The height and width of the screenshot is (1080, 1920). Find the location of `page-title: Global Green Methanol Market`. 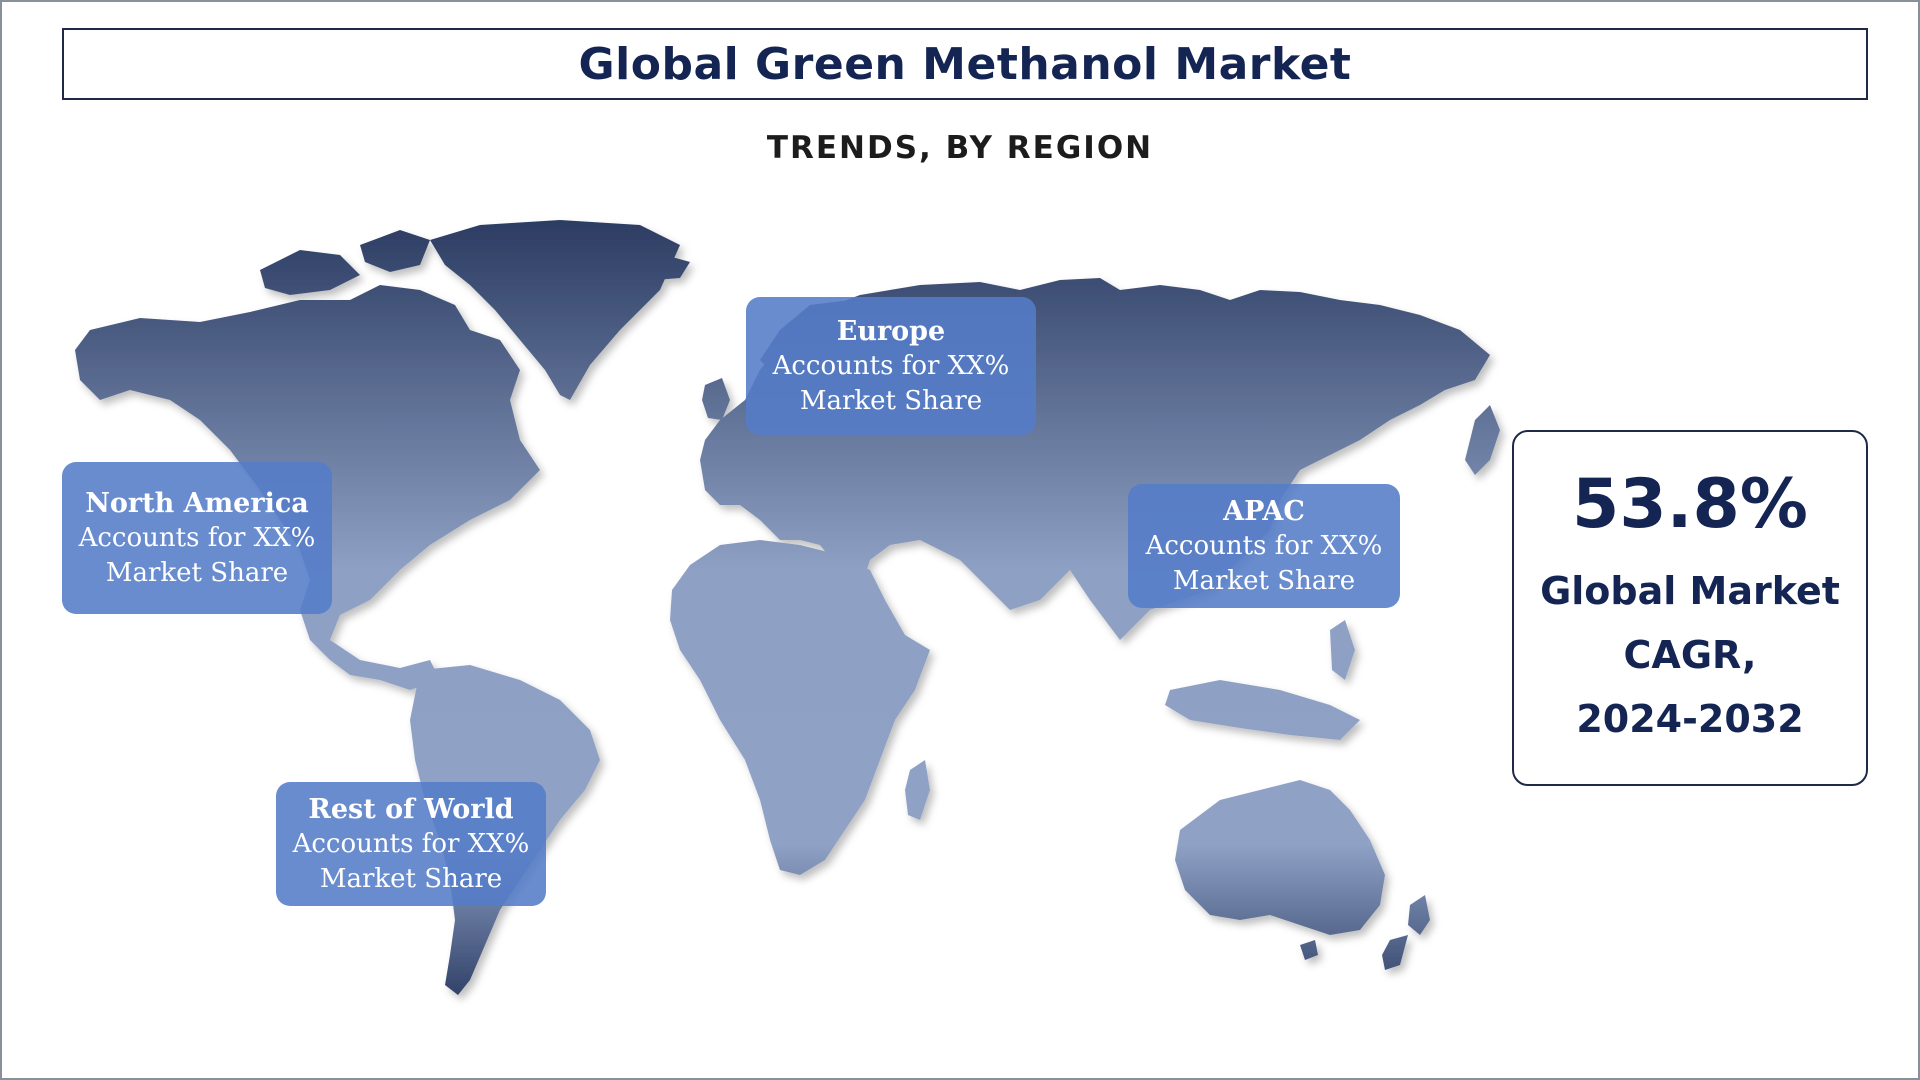

page-title: Global Green Methanol Market is located at coordinates (965, 64).